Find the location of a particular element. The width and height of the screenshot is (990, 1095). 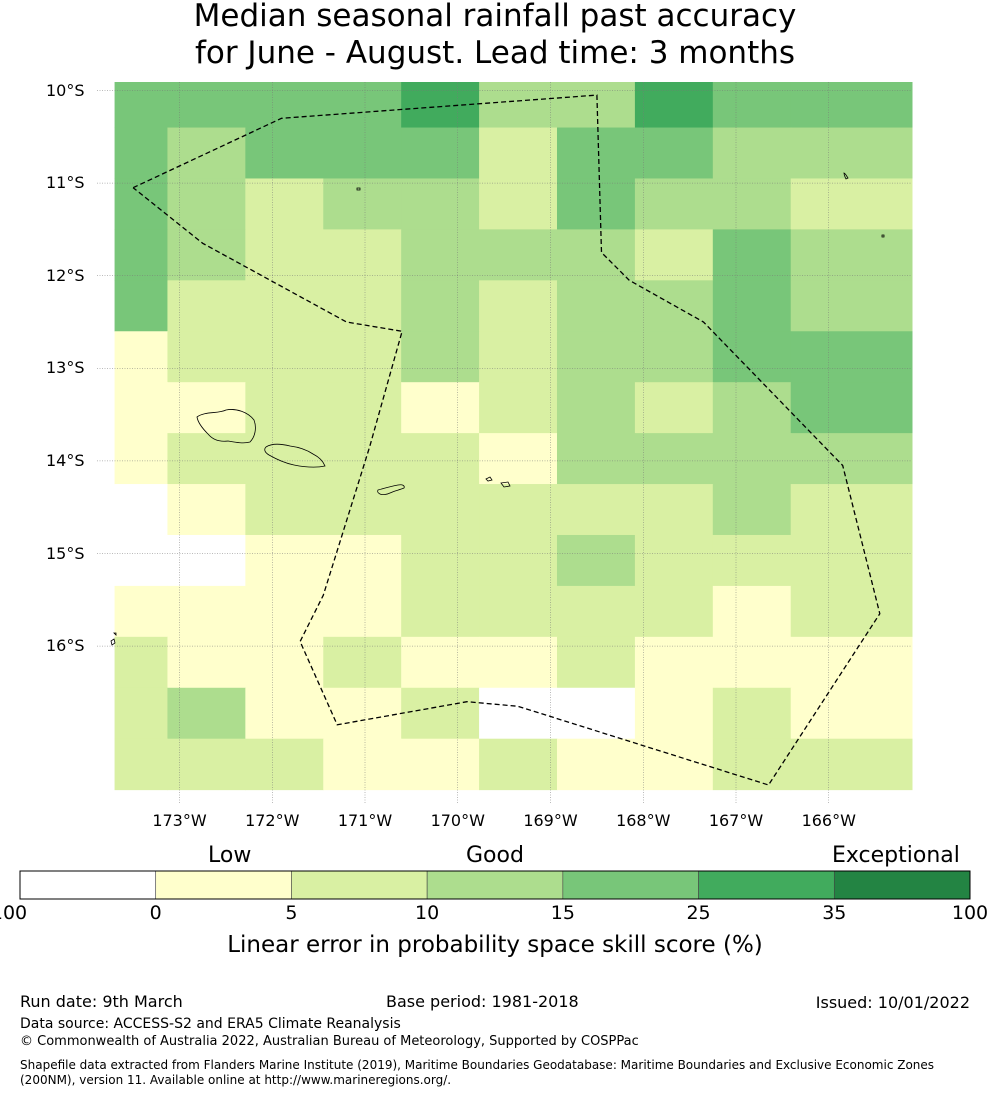

colorbar-tick-label: 5 is located at coordinates (291, 913).